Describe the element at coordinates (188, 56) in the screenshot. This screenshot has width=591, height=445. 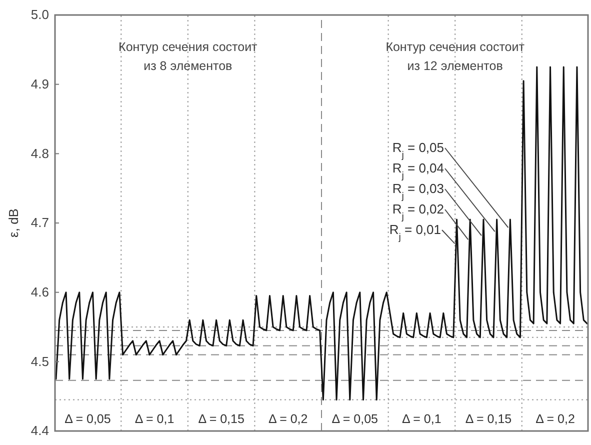
I see `annotation: Контур сечения состоит из 8 элементов` at that location.